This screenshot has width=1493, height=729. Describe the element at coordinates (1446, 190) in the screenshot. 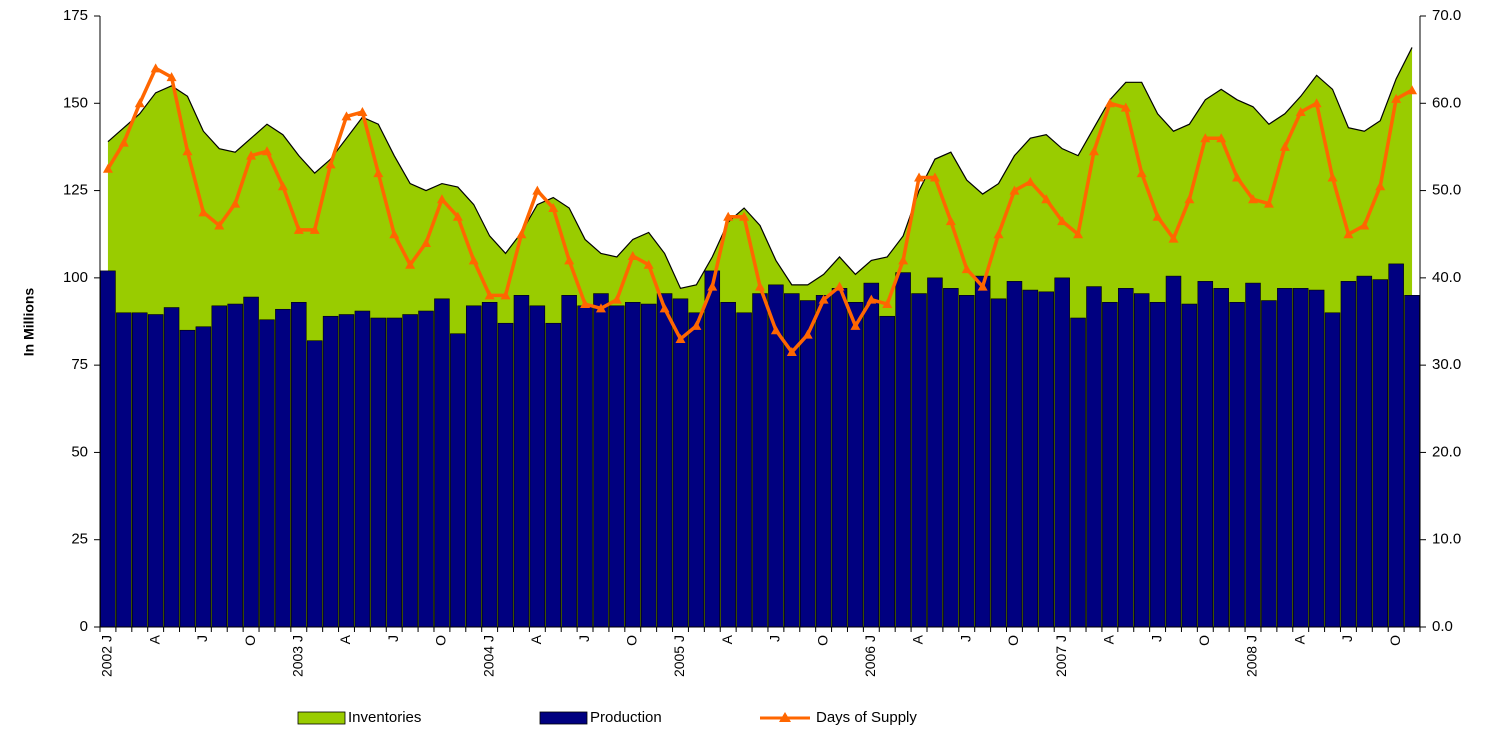

I see `y2-tick-label: 50.0` at that location.